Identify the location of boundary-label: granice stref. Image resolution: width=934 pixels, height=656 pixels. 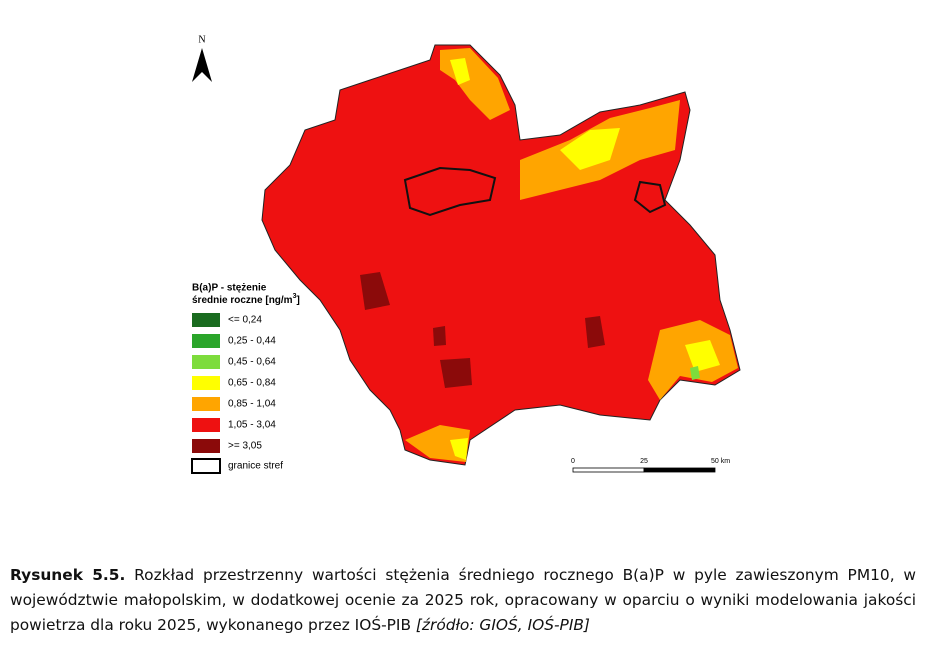
(255, 466).